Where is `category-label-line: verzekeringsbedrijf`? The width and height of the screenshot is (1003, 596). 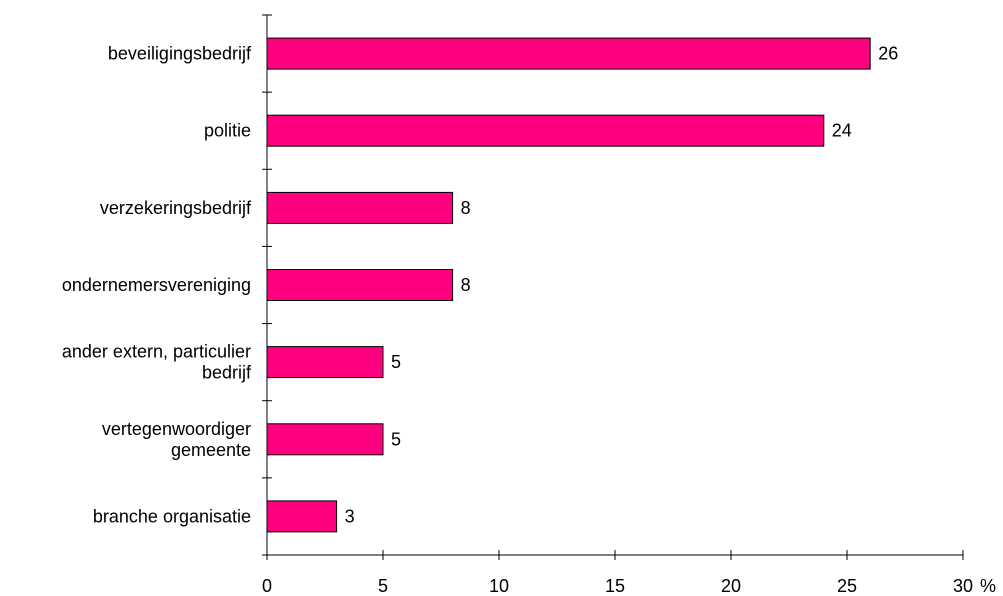
category-label-line: verzekeringsbedrijf is located at coordinates (176, 208).